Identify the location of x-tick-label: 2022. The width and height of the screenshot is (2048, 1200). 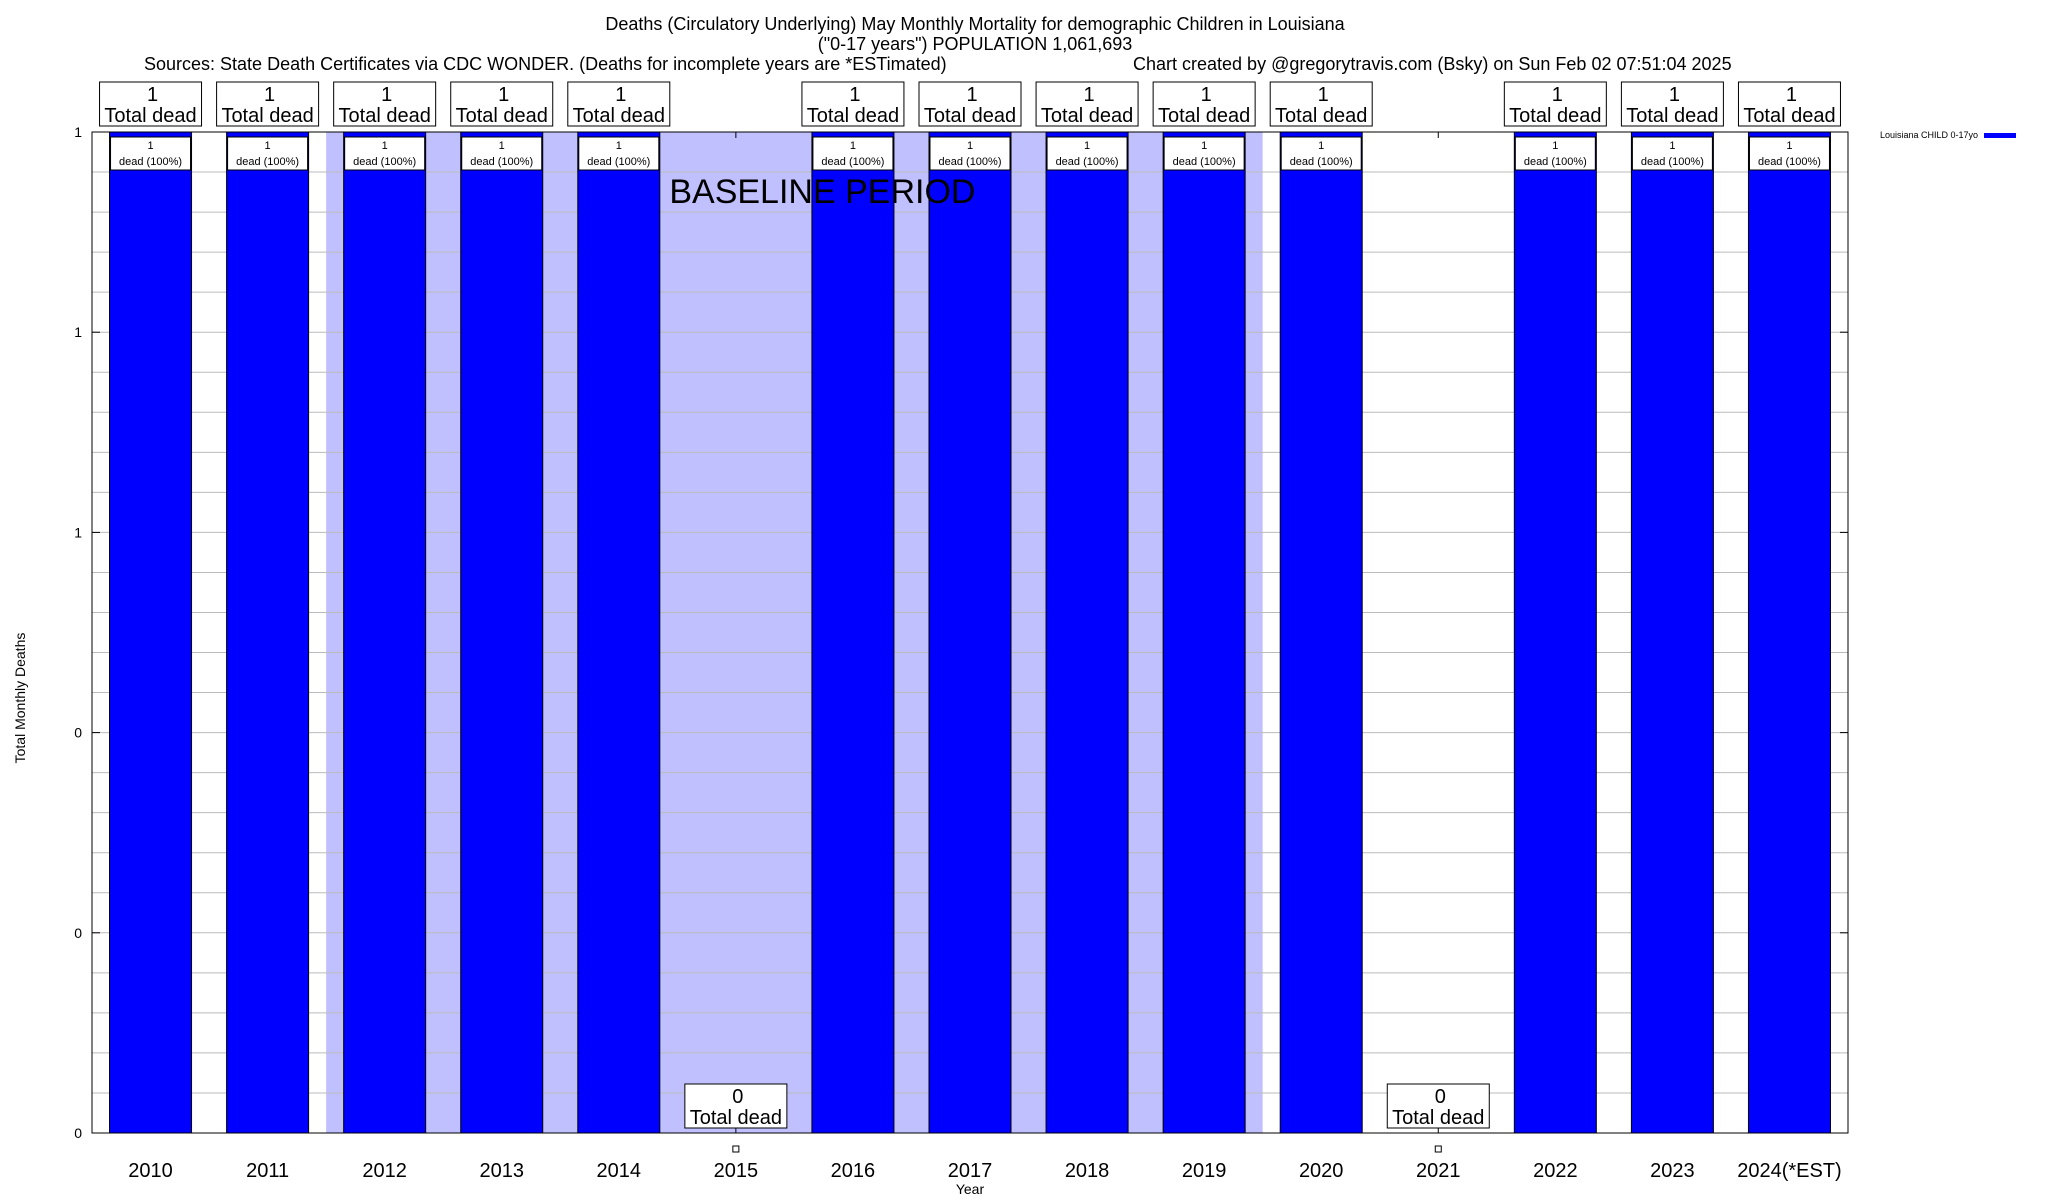
(1555, 1171).